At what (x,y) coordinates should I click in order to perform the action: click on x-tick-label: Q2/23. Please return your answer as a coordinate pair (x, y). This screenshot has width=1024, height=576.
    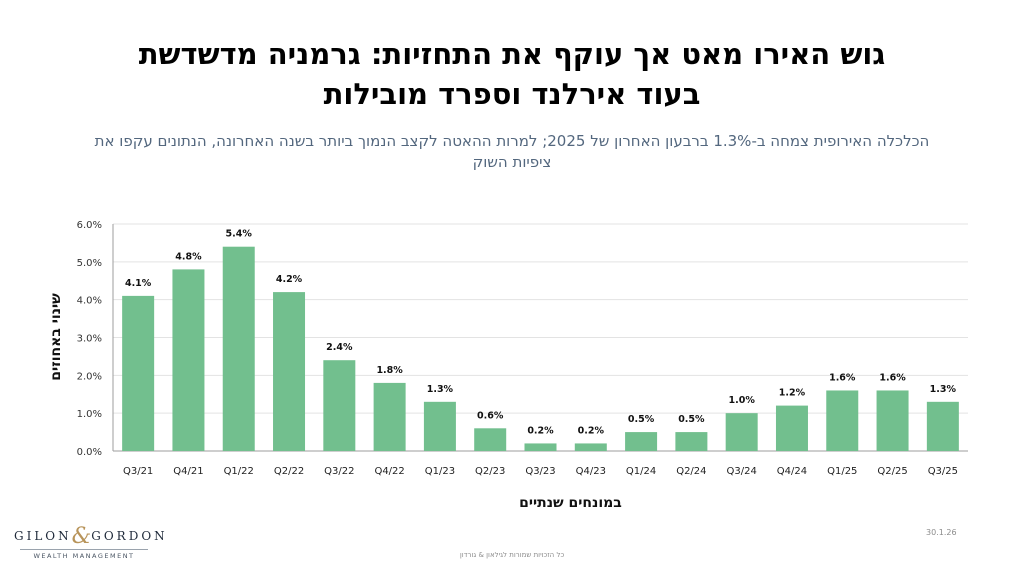
    Looking at the image, I should click on (490, 471).